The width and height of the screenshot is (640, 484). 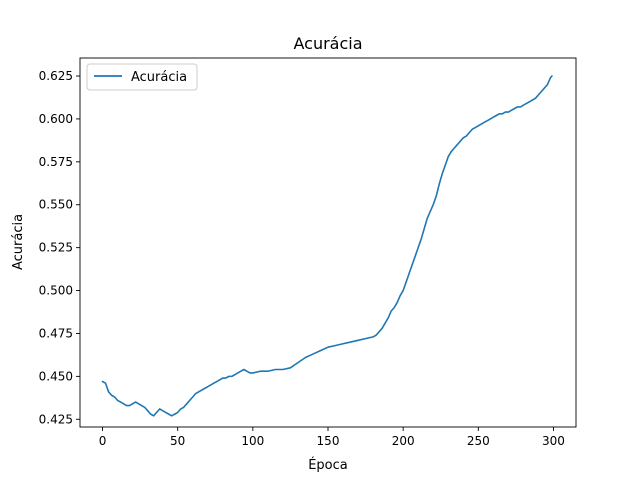 I want to click on x-axis: 0 50 100 150 200 250 300, so click(x=332, y=437).